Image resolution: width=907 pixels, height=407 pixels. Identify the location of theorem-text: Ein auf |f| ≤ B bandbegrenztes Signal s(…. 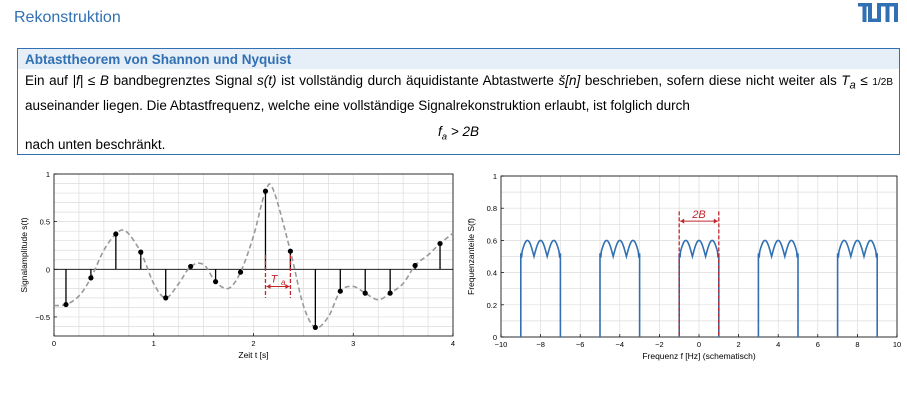
(459, 93).